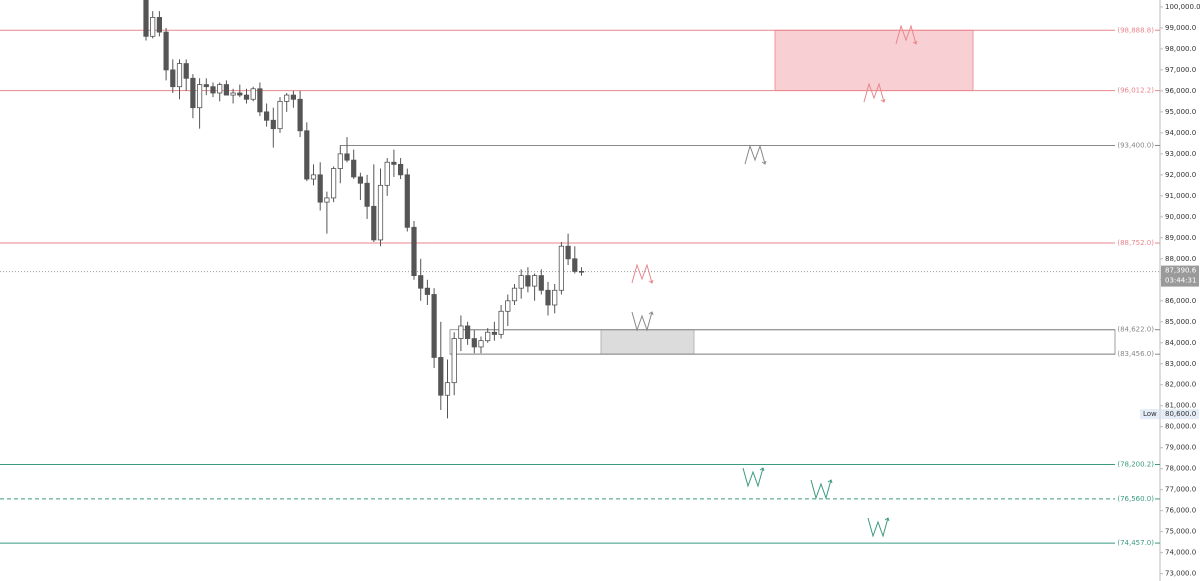 The width and height of the screenshot is (1200, 581). I want to click on level-label: (98,888.8), so click(1135, 30).